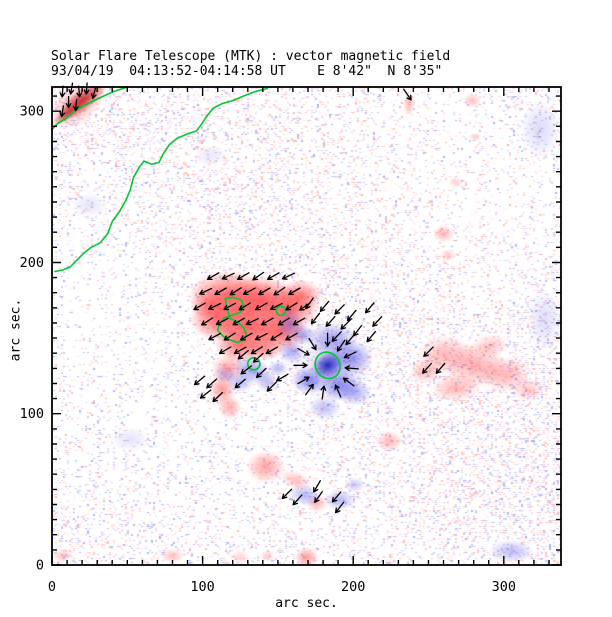 This screenshot has width=612, height=617. I want to click on field-contour-ellipse, so click(327, 365).